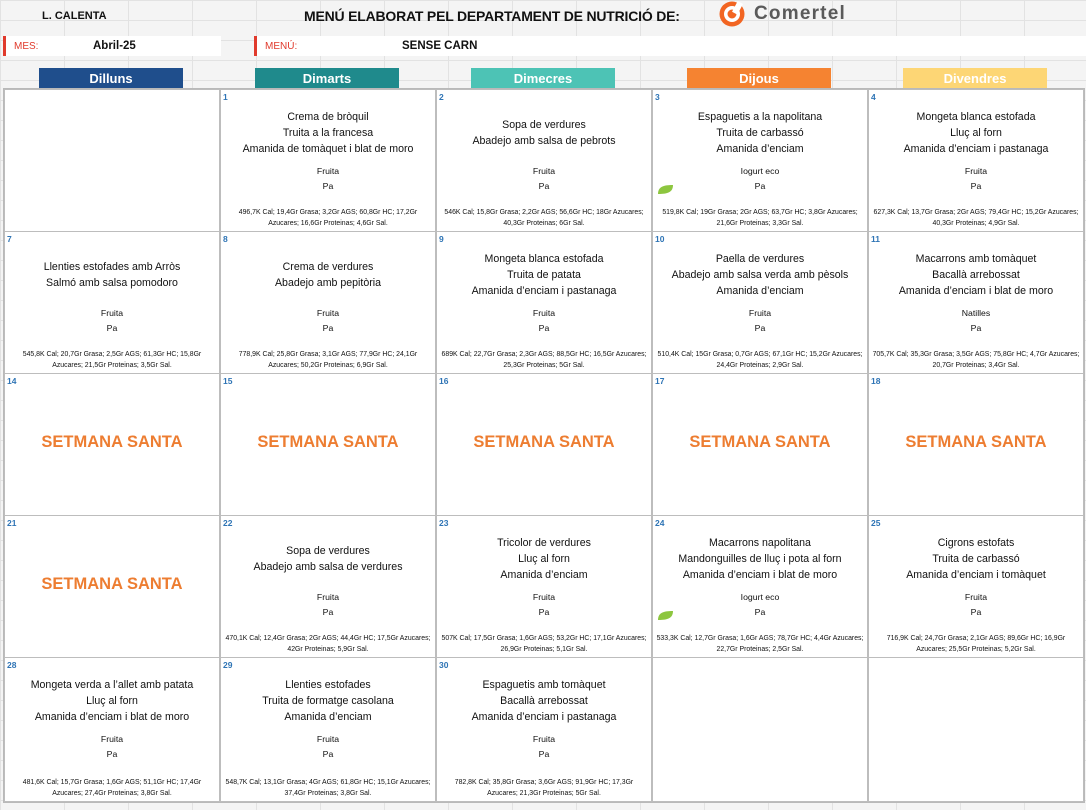 This screenshot has height=810, width=1086. Describe the element at coordinates (760, 259) in the screenshot. I see `meal-item: Paella de verdures` at that location.